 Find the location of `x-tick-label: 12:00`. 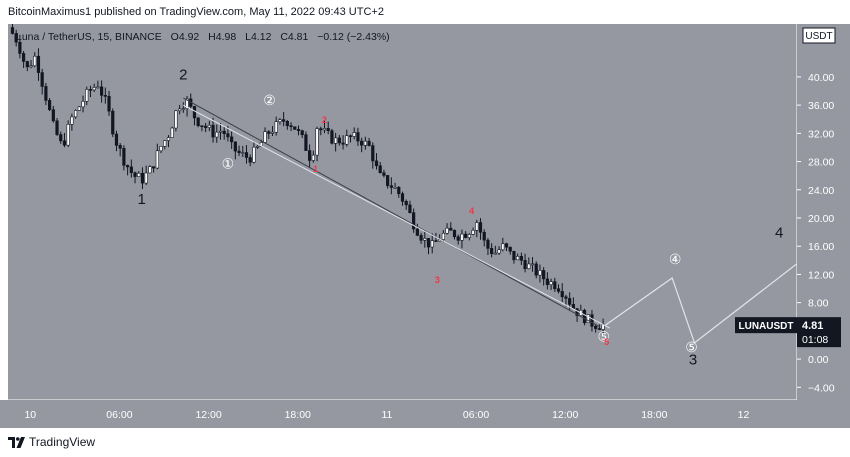

x-tick-label: 12:00 is located at coordinates (208, 415).